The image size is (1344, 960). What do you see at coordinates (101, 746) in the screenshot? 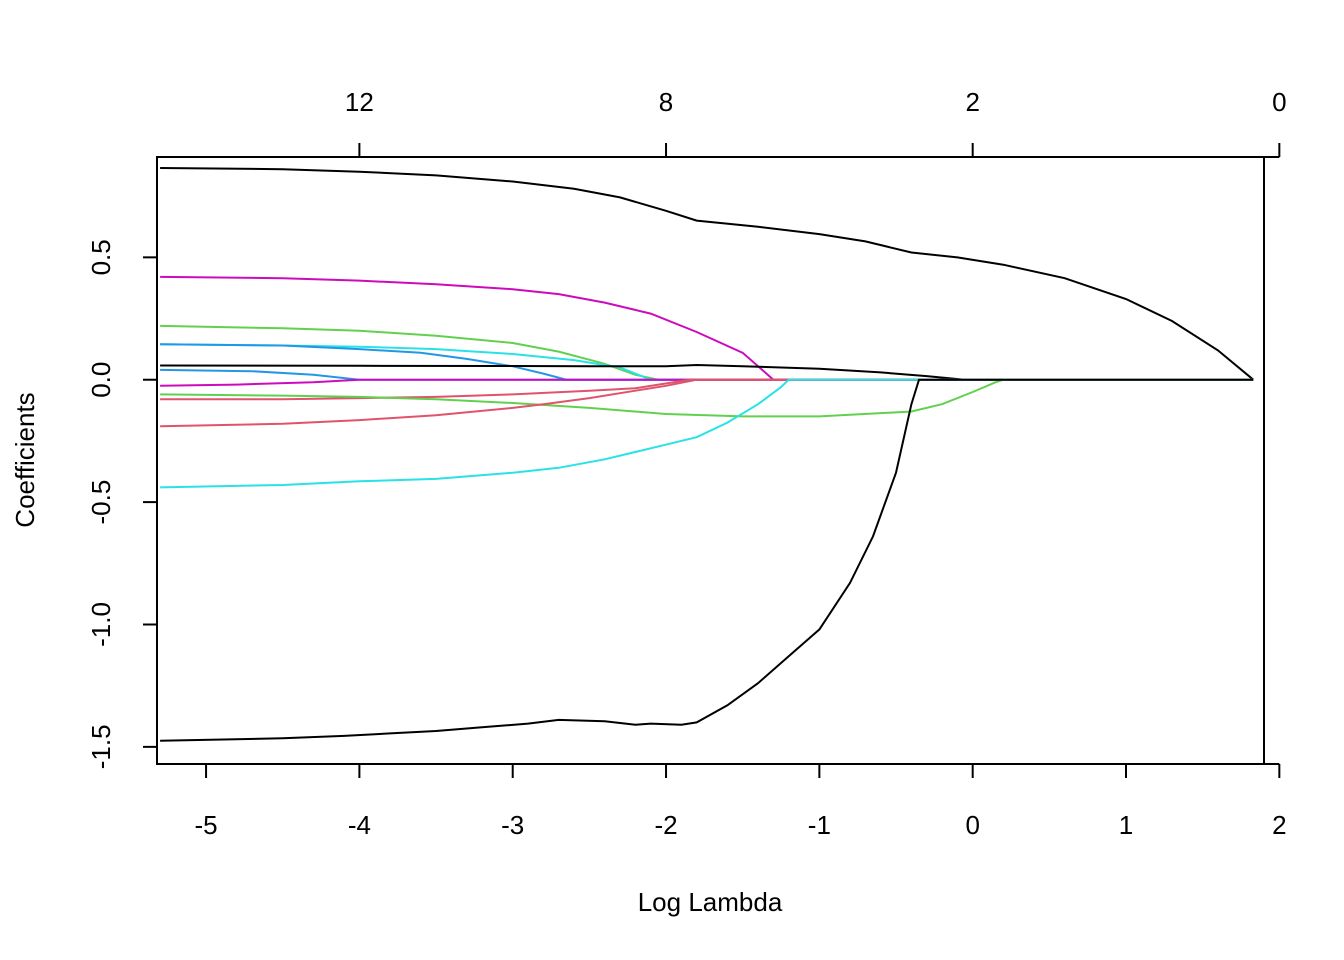
I see `y-tick-label: -1.5` at bounding box center [101, 746].